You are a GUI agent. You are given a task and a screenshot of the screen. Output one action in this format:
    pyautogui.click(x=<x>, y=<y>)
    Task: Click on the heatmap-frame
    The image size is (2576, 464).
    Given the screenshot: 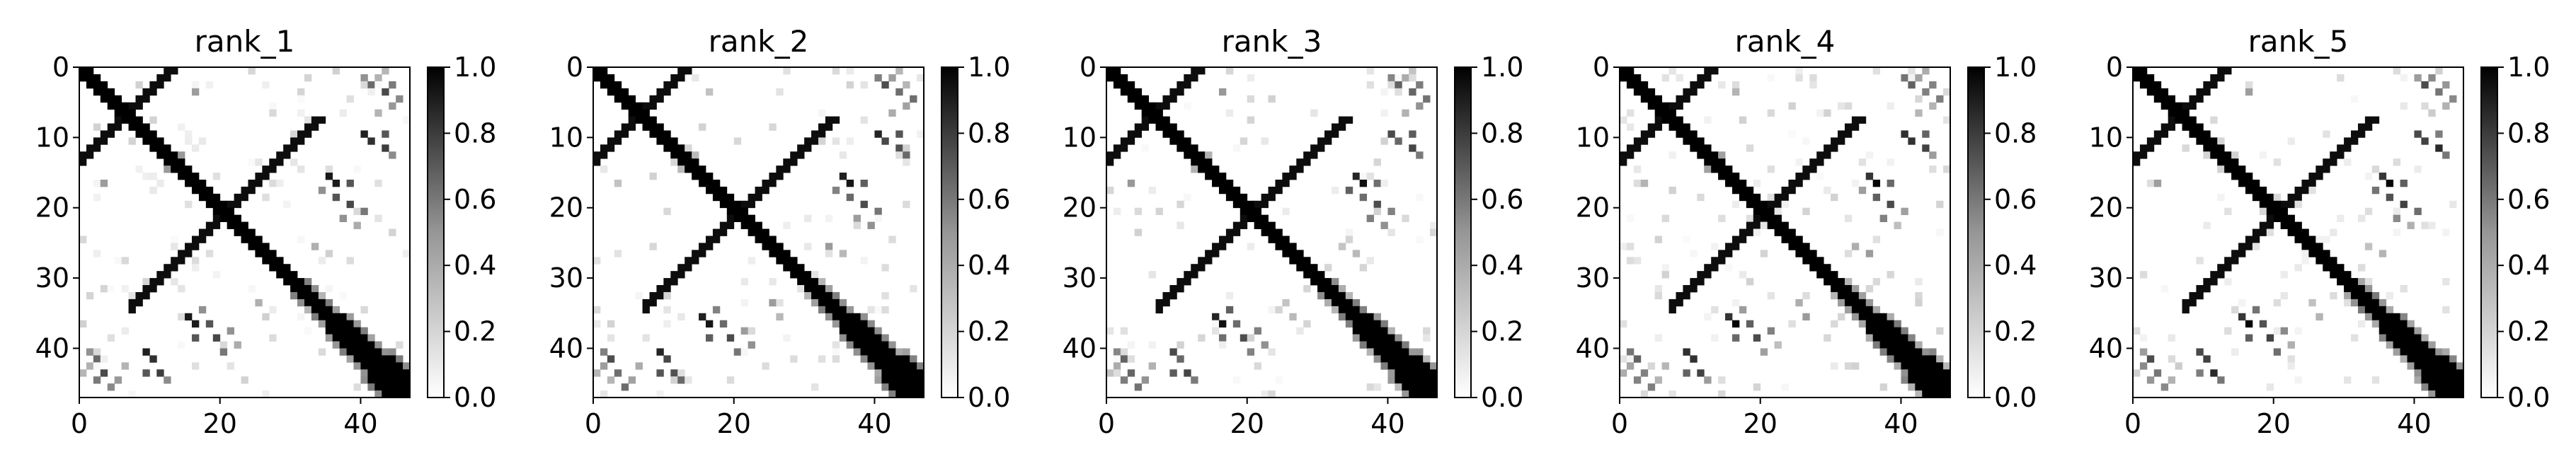 What is the action you would take?
    pyautogui.click(x=759, y=232)
    